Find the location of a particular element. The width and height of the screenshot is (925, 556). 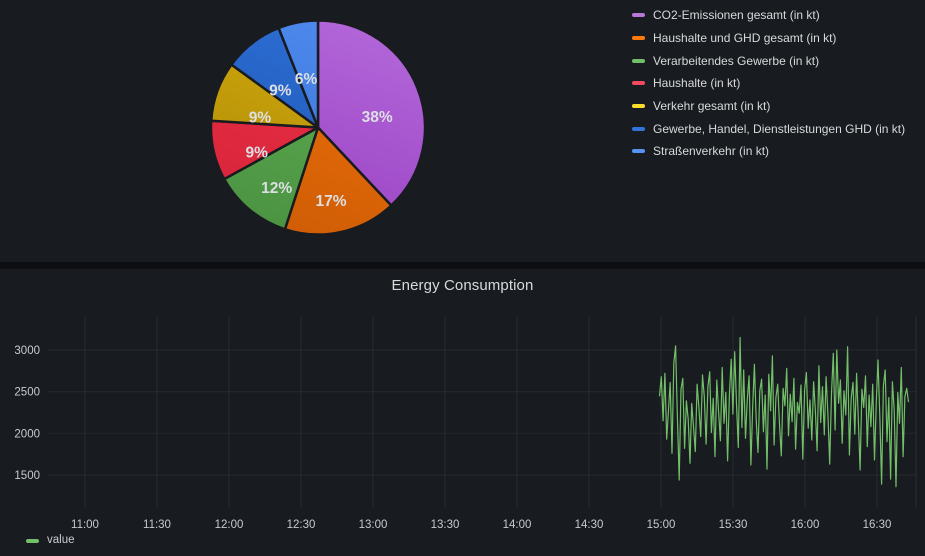

legend-item: CO2-Emissionen gesamt (in kt) is located at coordinates (768, 15).